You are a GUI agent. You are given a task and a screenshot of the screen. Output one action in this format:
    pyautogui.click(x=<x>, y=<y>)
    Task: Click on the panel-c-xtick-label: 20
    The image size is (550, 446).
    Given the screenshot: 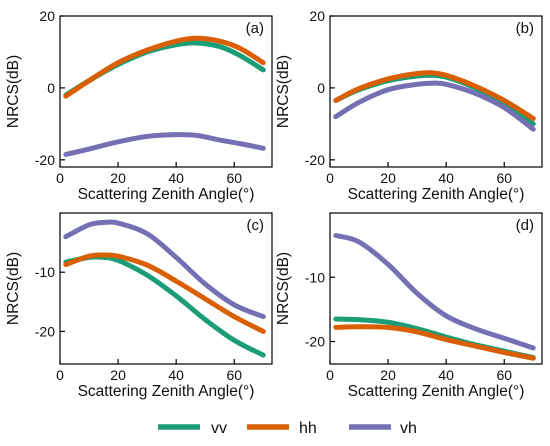 What is the action you would take?
    pyautogui.click(x=118, y=375)
    